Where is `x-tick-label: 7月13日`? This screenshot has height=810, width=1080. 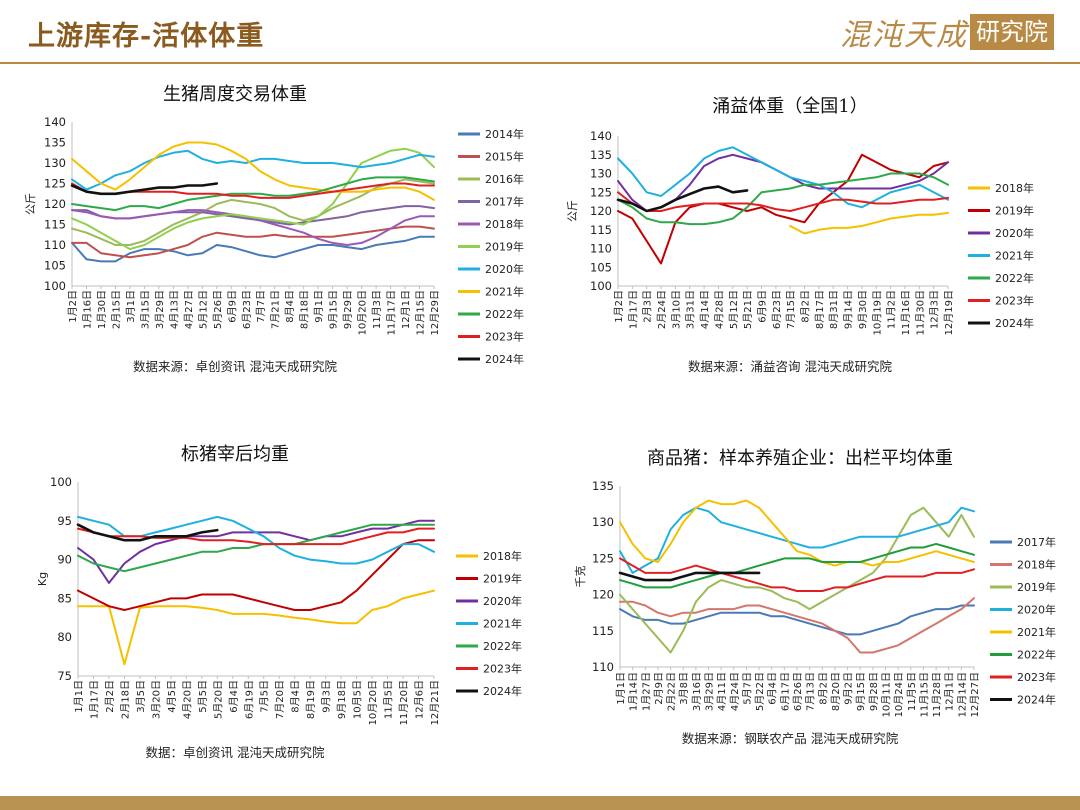 x-tick-label: 7月13日 is located at coordinates (811, 691).